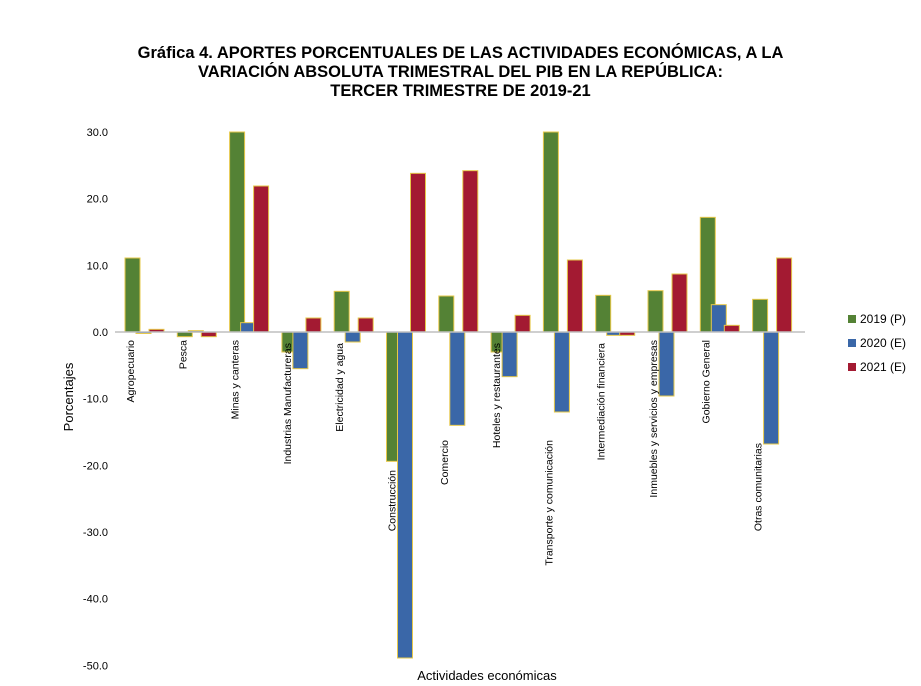 The height and width of the screenshot is (686, 921). Describe the element at coordinates (759, 487) in the screenshot. I see `category-label: Otras comunitarias` at that location.